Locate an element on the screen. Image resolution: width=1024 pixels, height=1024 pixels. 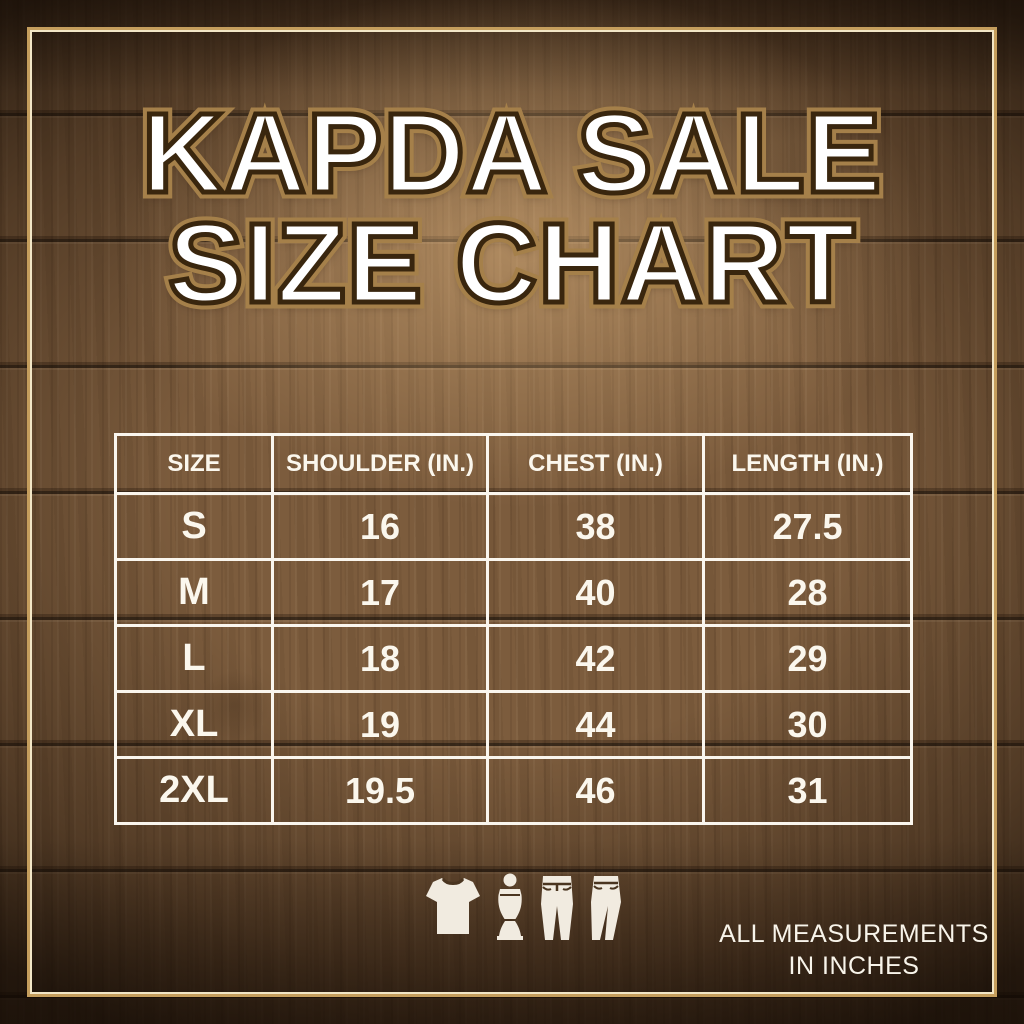
cell-chest: 40 is located at coordinates (595, 592).